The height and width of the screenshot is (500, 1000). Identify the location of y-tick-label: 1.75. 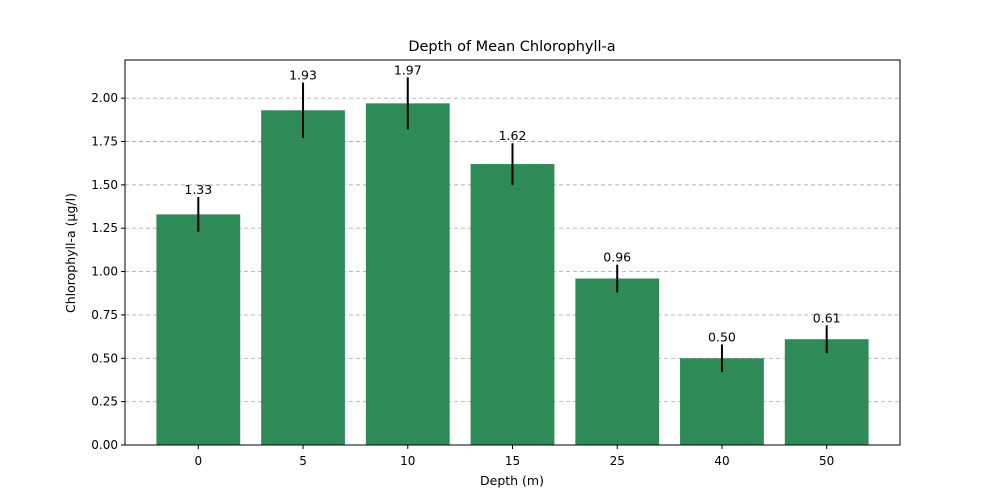
(104, 142).